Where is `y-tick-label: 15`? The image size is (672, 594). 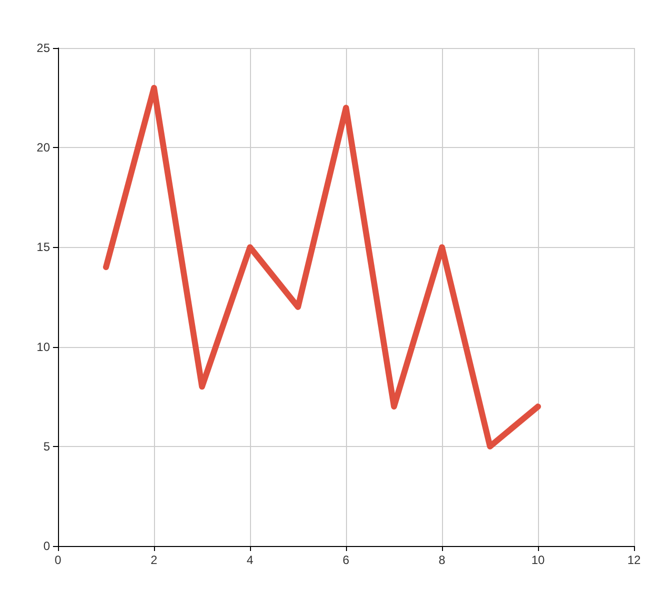
y-tick-label: 15 is located at coordinates (43, 247).